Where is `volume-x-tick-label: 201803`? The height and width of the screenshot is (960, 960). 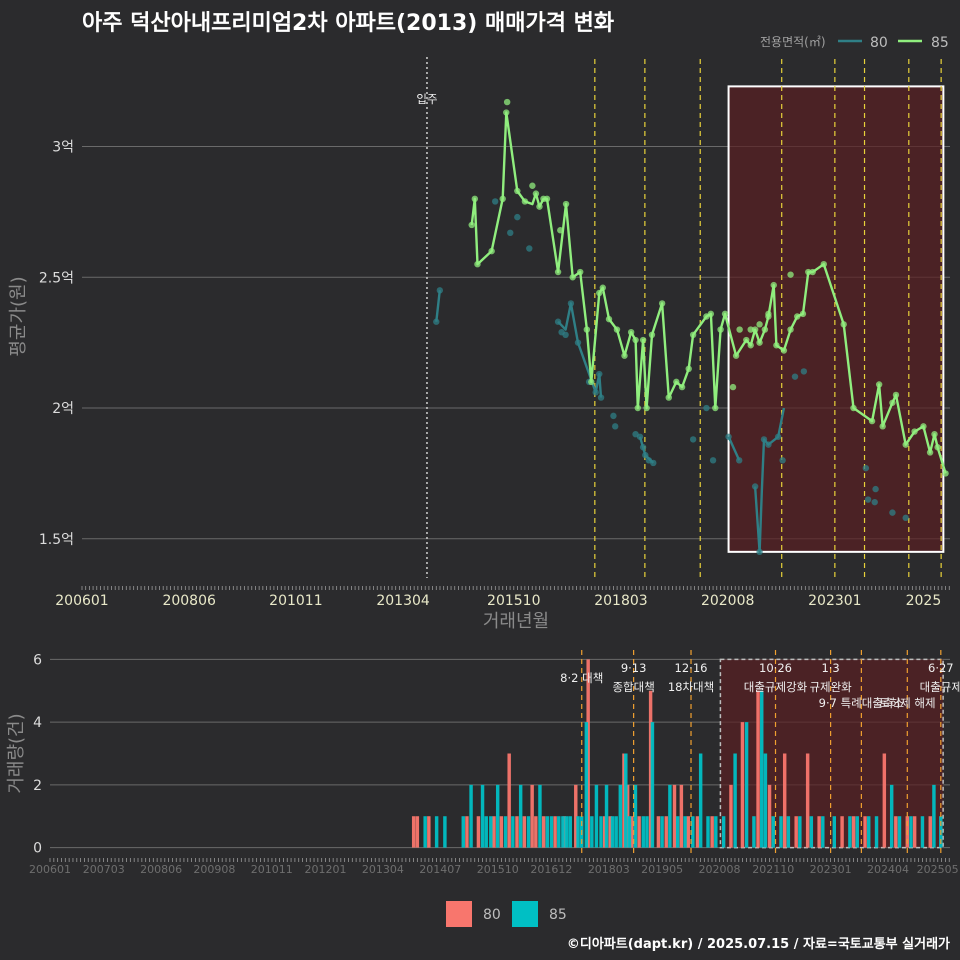
volume-x-tick-label: 201803 is located at coordinates (609, 869).